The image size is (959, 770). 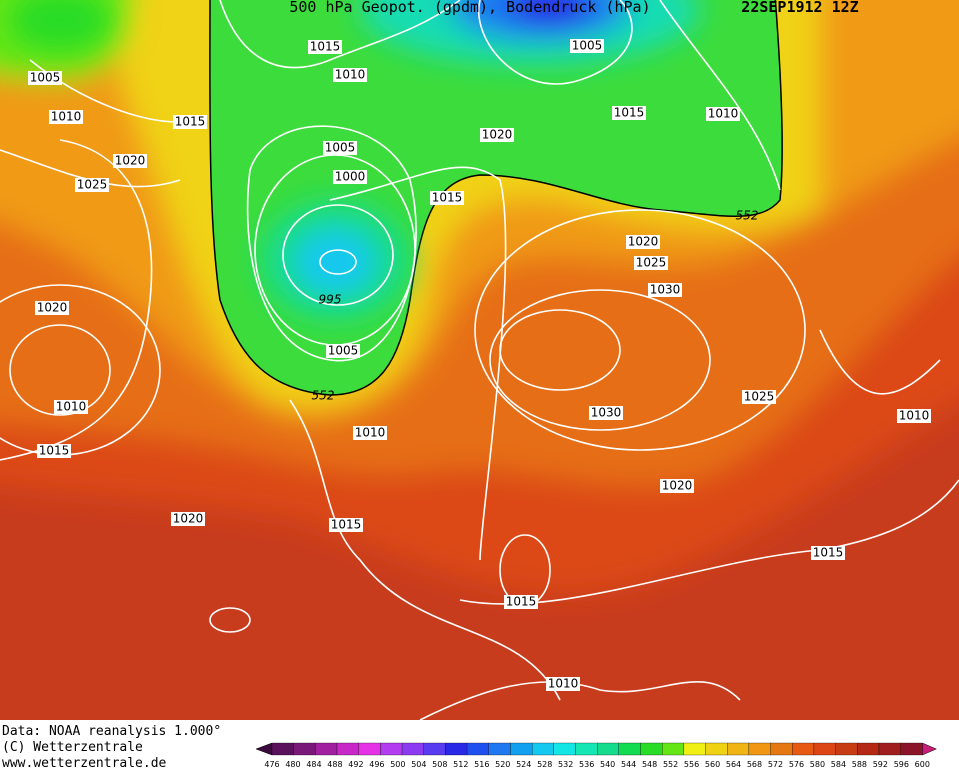 I want to click on colorbar-label: 560, so click(x=712, y=764).